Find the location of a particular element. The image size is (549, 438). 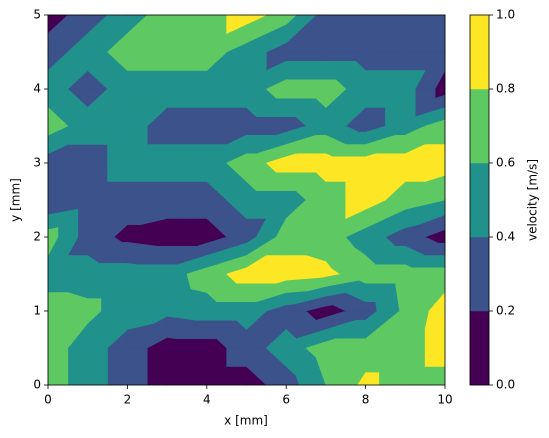

x-axis-label: x [mm] is located at coordinates (246, 421).